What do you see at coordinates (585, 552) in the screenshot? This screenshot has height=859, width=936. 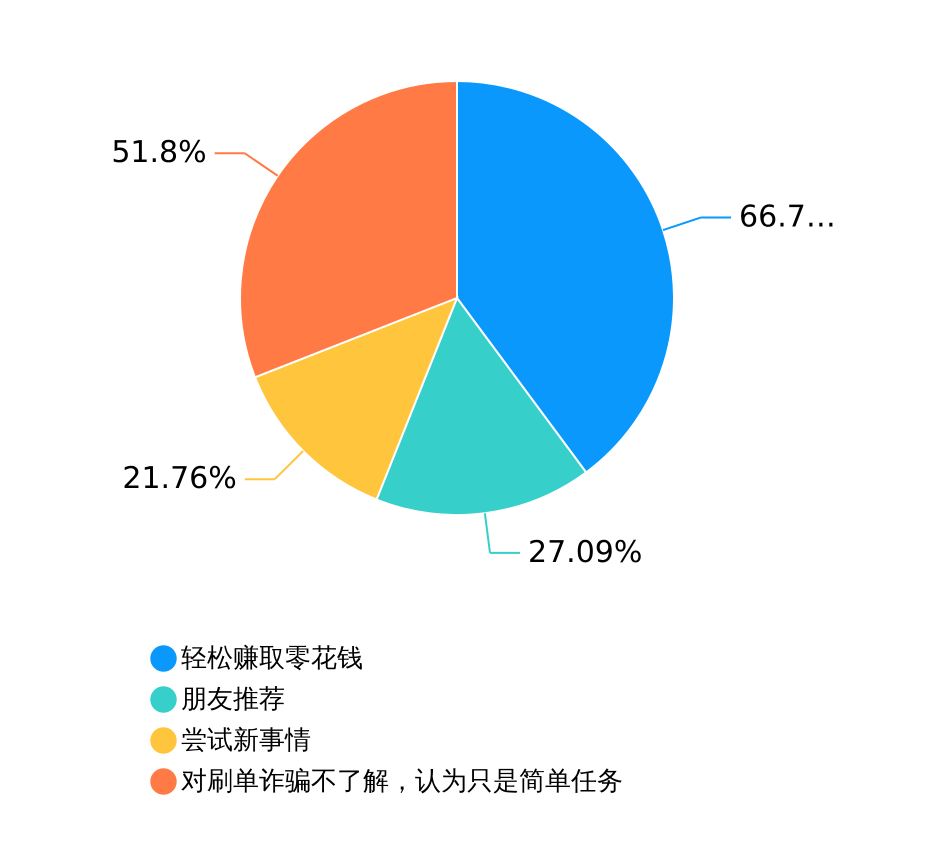 I see `data-label: 27.09%` at bounding box center [585, 552].